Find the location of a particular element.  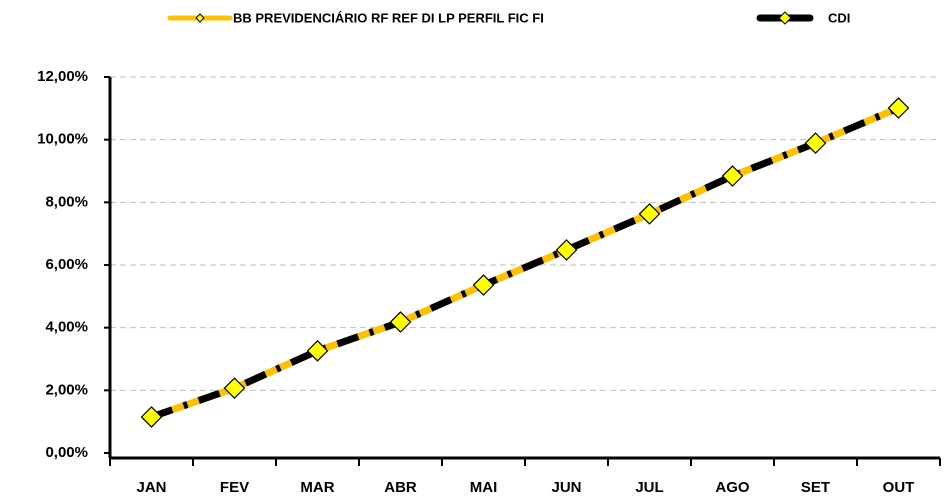

x-tick-label: MAR is located at coordinates (317, 487).